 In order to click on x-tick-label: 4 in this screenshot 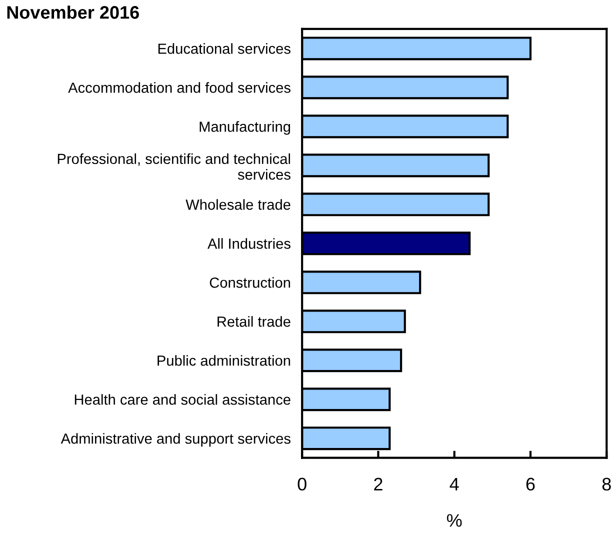, I will do `click(454, 484)`.